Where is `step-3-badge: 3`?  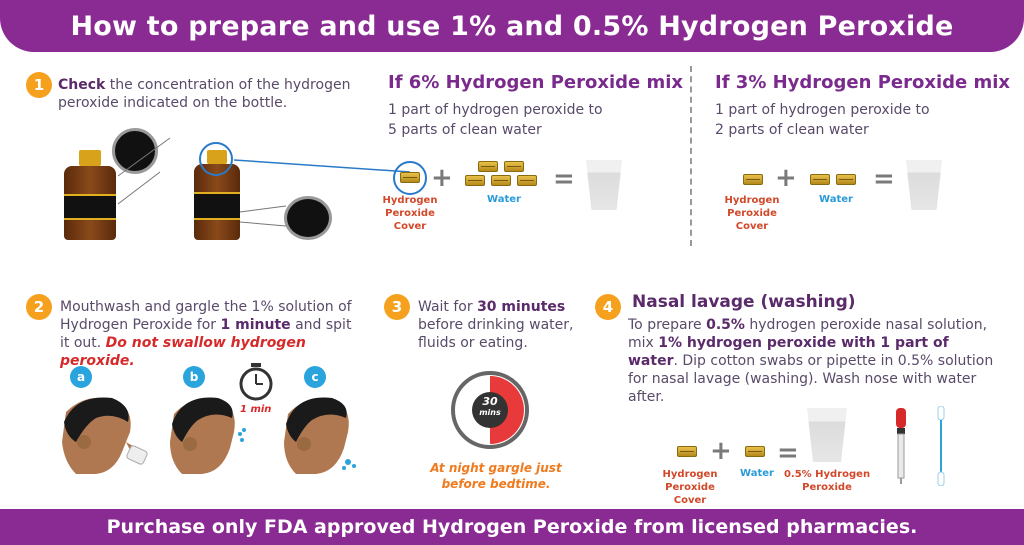 step-3-badge: 3 is located at coordinates (397, 307).